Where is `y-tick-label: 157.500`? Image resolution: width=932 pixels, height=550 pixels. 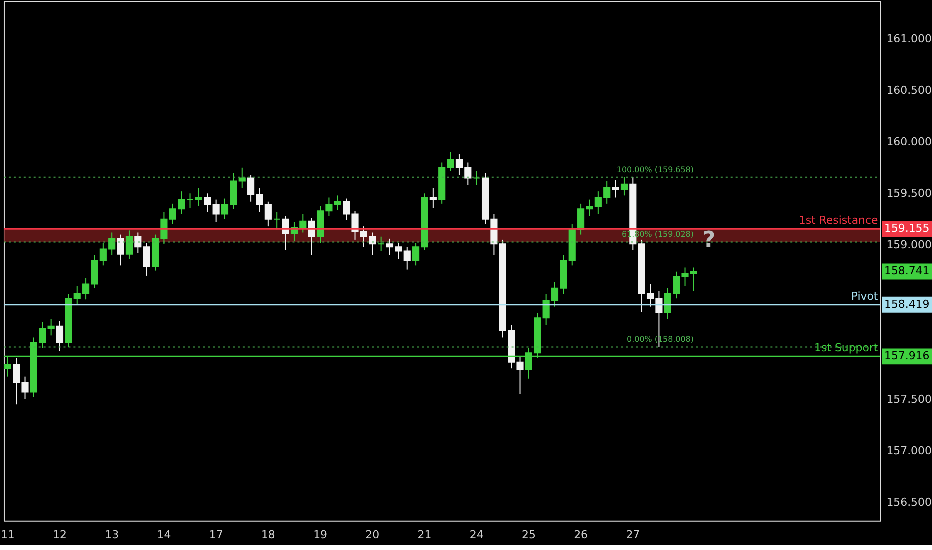
y-tick-label: 157.500 is located at coordinates (909, 399).